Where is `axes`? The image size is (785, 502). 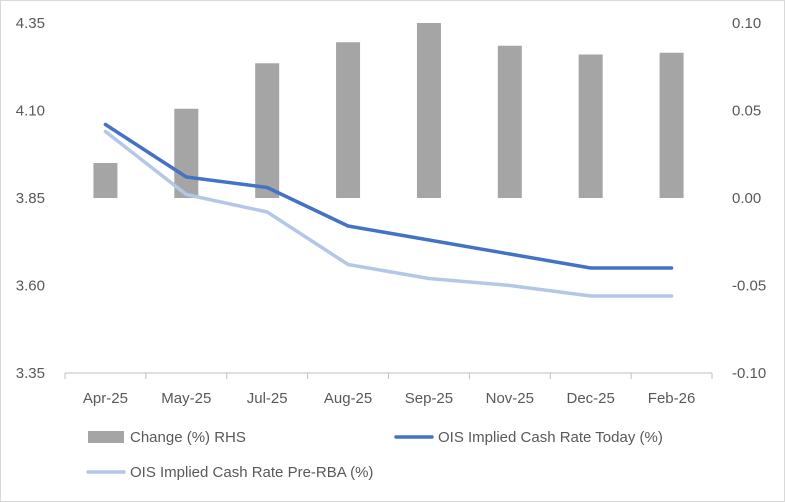 axes is located at coordinates (388, 375).